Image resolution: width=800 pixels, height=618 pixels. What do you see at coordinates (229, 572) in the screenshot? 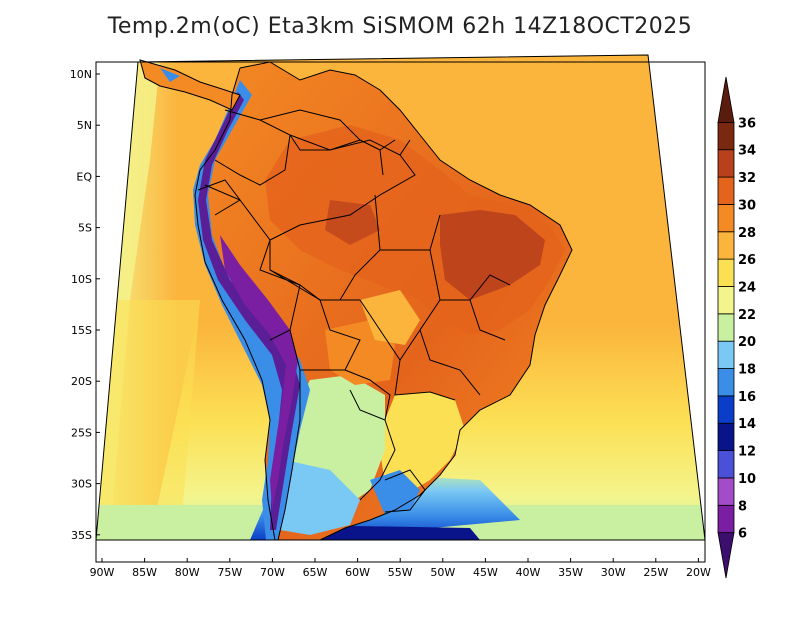
I see `lon-tick-label: 75W` at bounding box center [229, 572].